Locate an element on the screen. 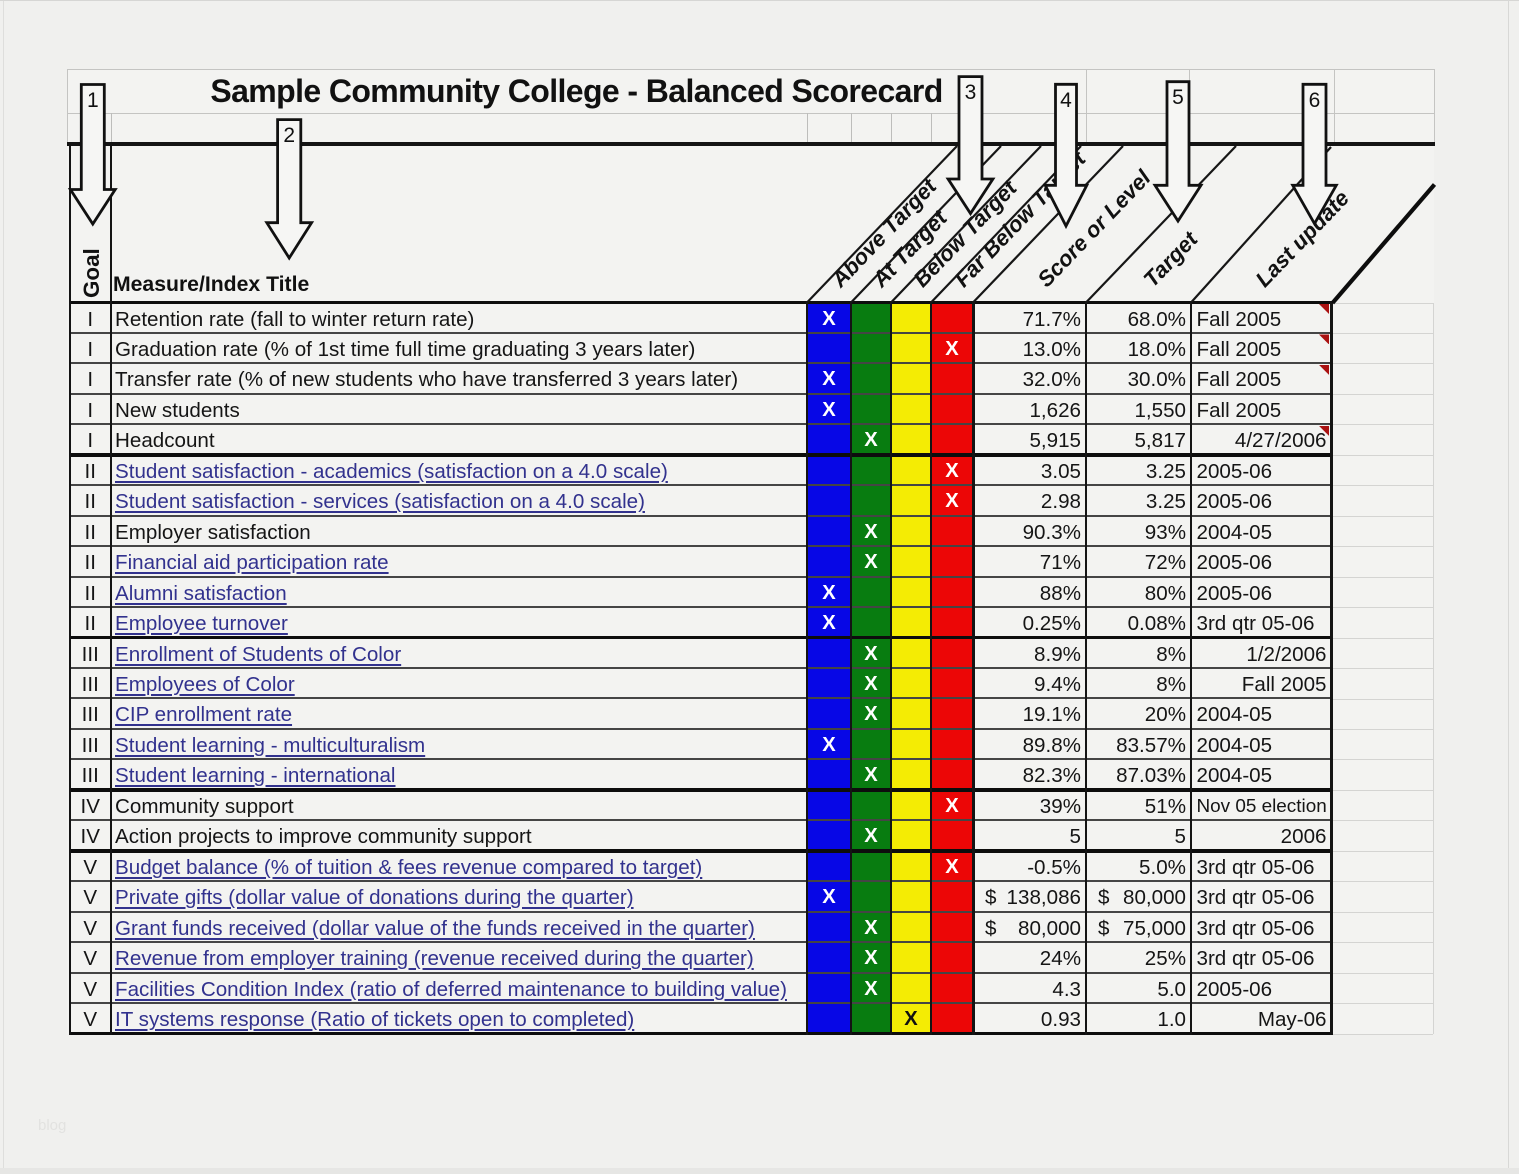 The width and height of the screenshot is (1519, 1174). svg-text: 5 is located at coordinates (1178, 97).